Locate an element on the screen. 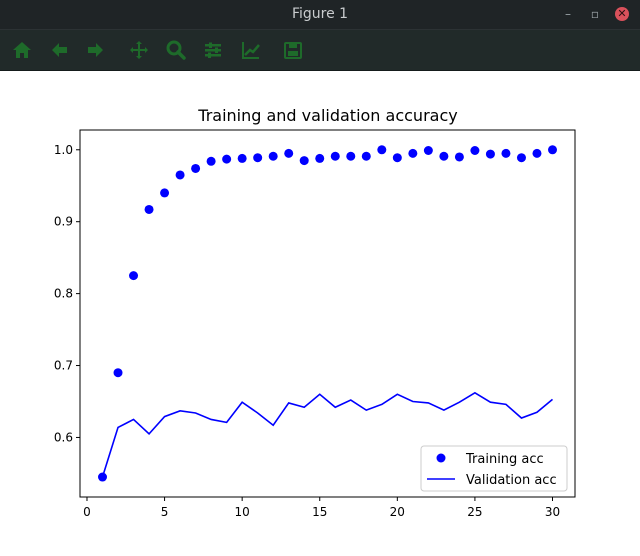 This screenshot has width=640, height=556. x-axis: 0 5 10 15 20 25 30 is located at coordinates (321, 508).